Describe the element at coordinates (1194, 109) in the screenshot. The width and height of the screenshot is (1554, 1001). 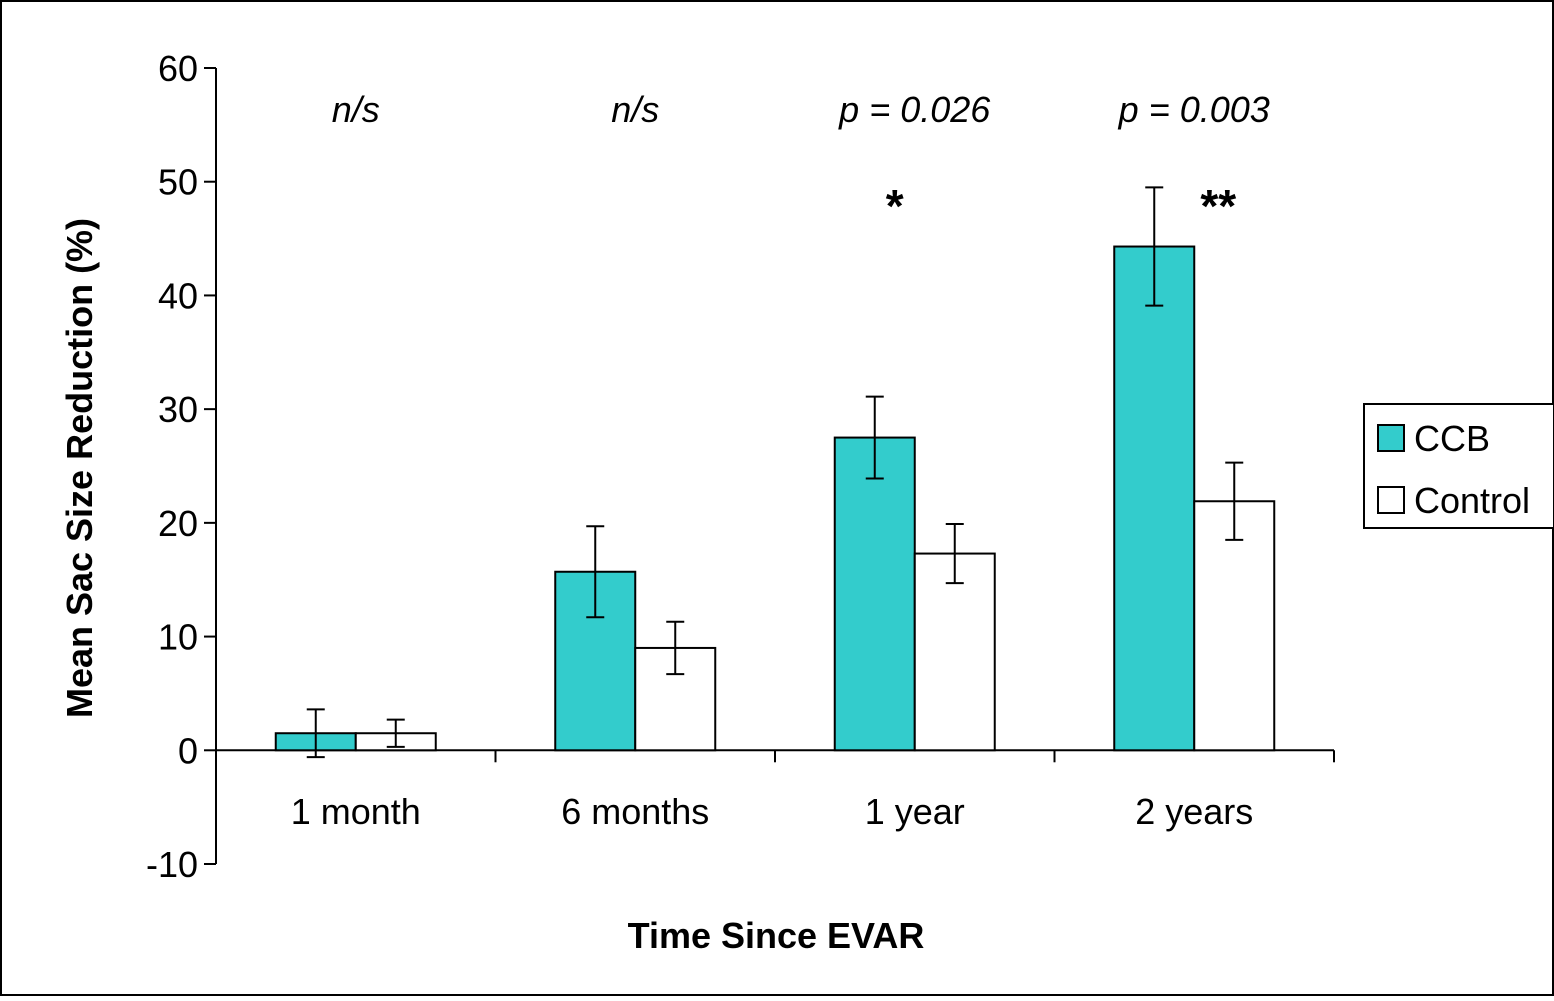
I see `p-value-label: p = 0.003` at that location.